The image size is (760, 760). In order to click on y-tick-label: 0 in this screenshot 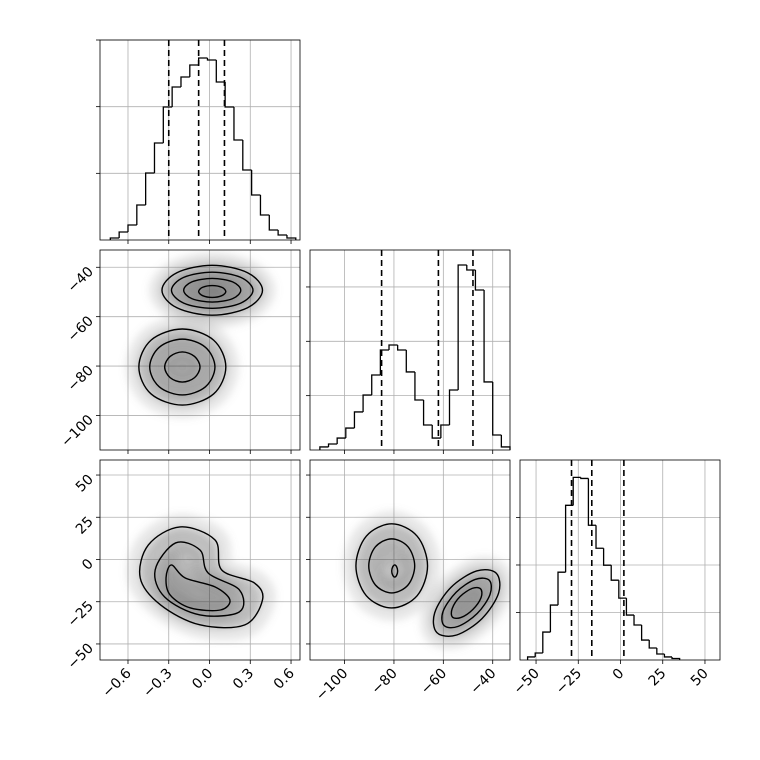, I will do `click(88, 565)`.